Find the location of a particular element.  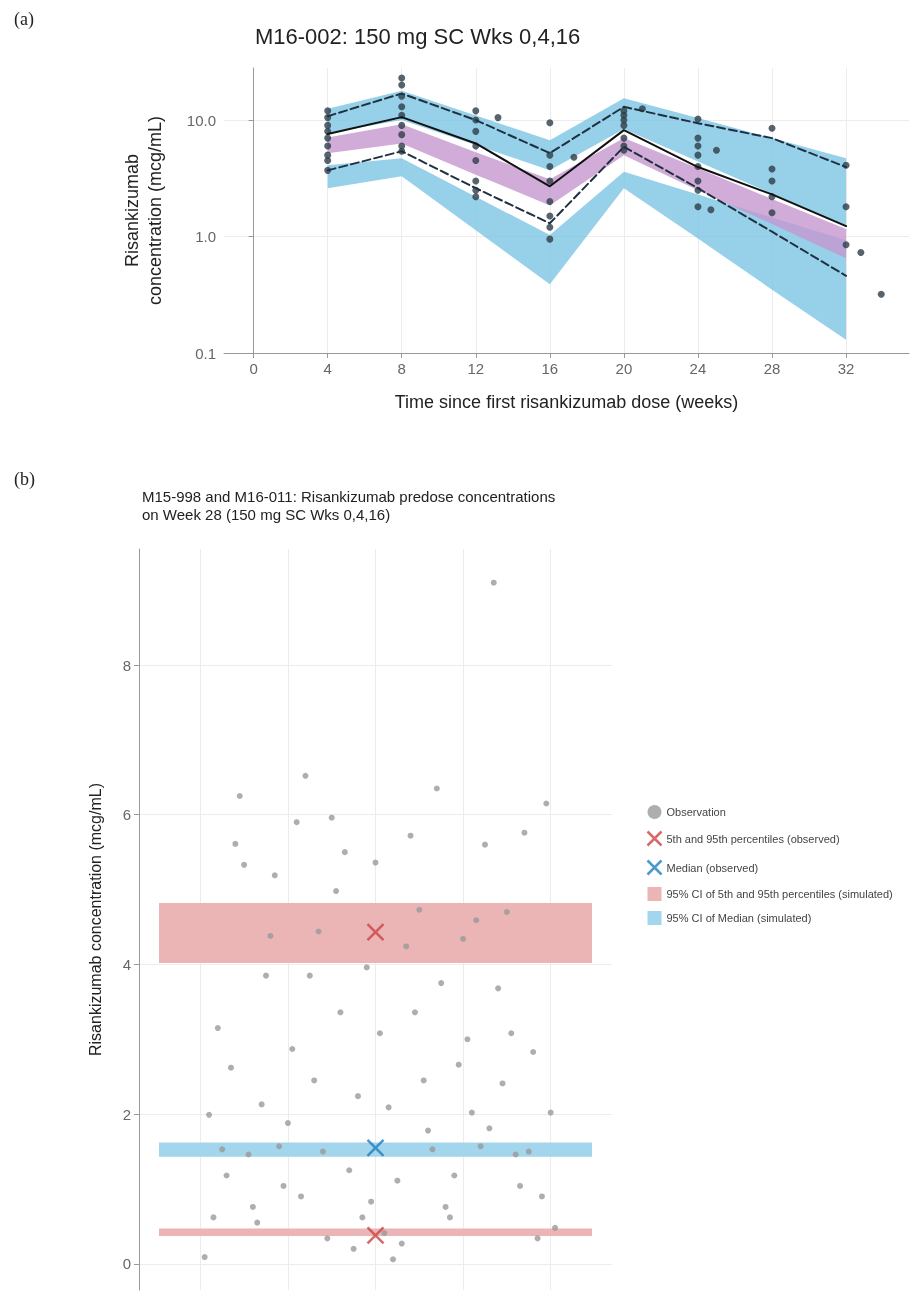

chart-title: M15-998 and M16-011: Risankizumab predose concentrations on Week 28 (150 mg SC Wks 0,4,16) is located at coordinates (349, 505).